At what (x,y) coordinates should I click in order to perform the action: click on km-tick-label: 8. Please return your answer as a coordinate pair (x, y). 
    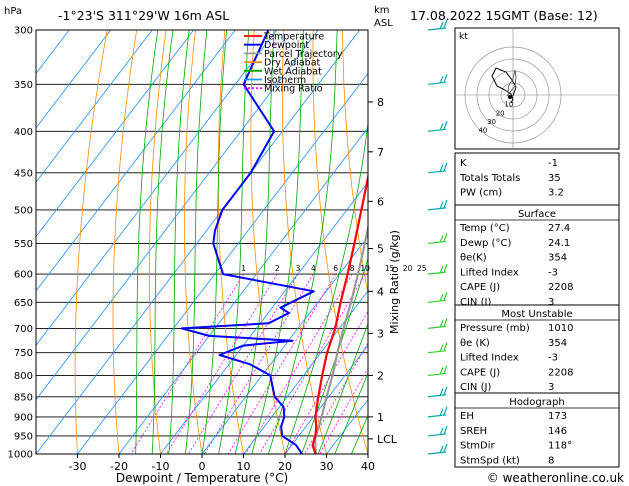
    Looking at the image, I should click on (380, 102).